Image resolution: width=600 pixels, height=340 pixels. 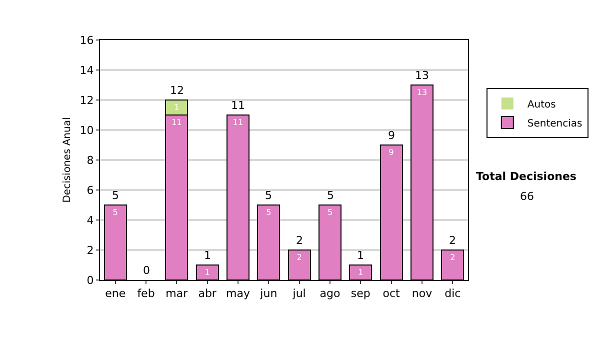 What do you see at coordinates (527, 196) in the screenshot?
I see `text: 66` at bounding box center [527, 196].